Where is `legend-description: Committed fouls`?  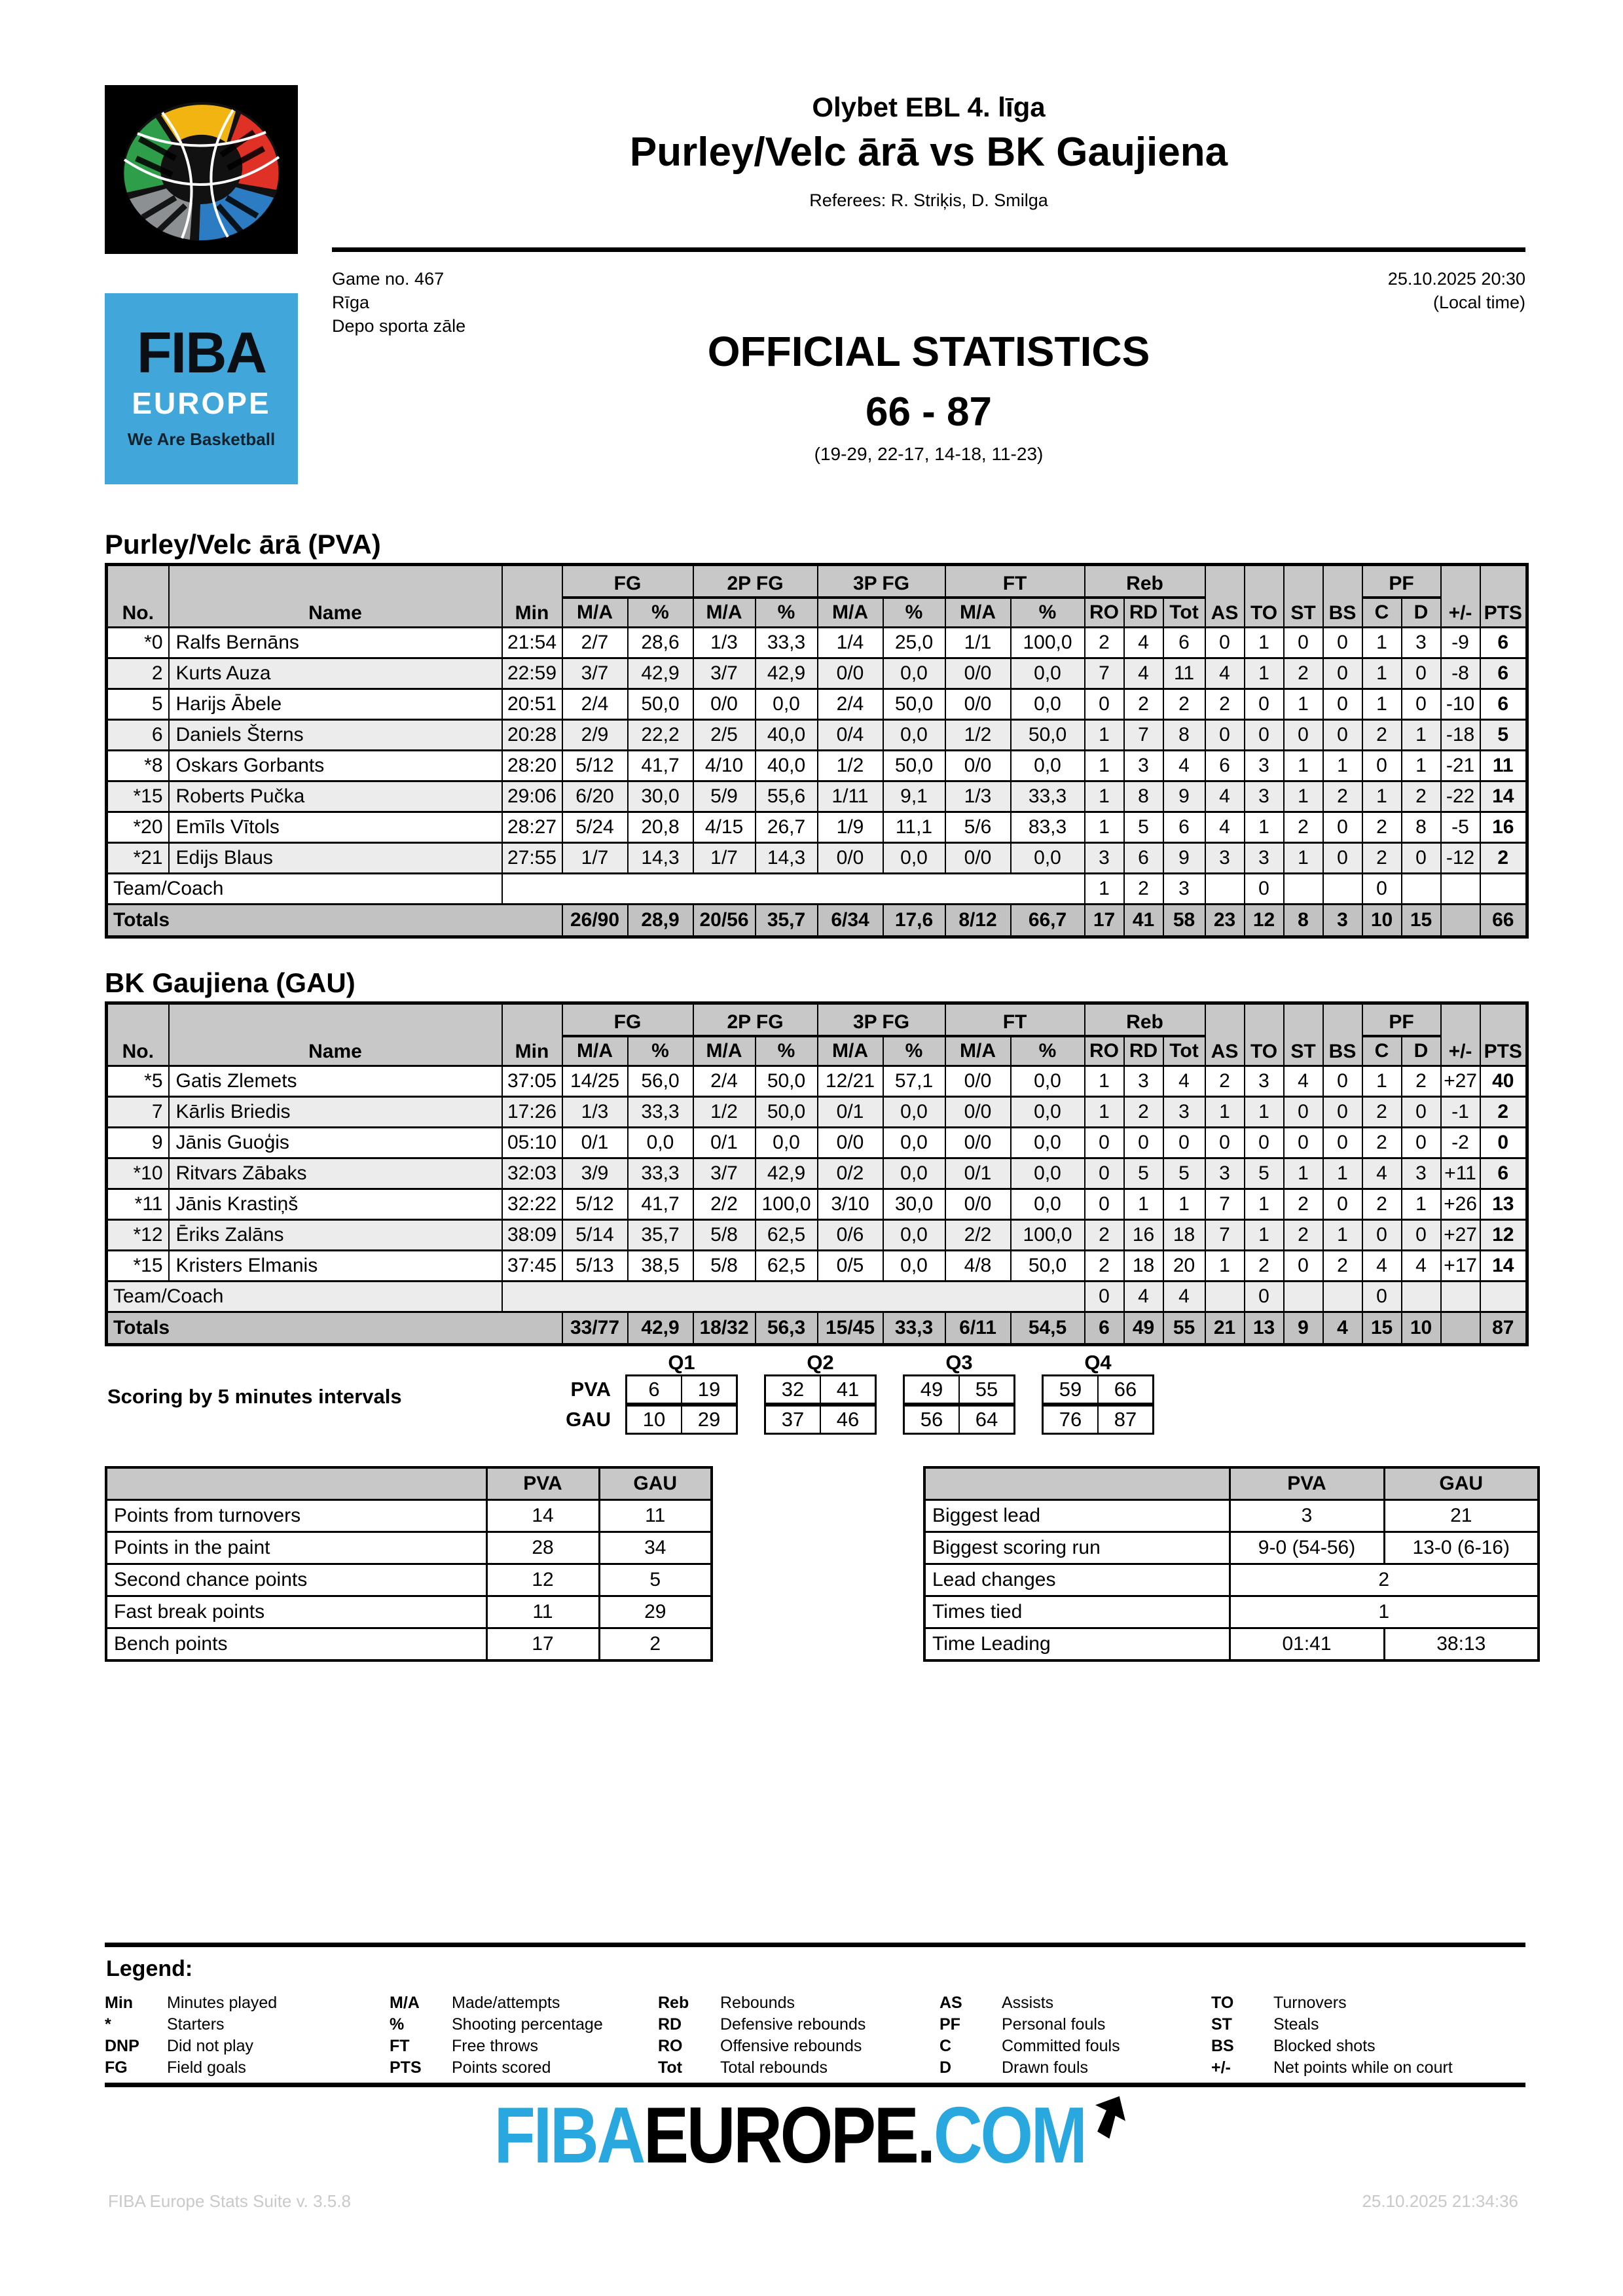 legend-description: Committed fouls is located at coordinates (1061, 2046).